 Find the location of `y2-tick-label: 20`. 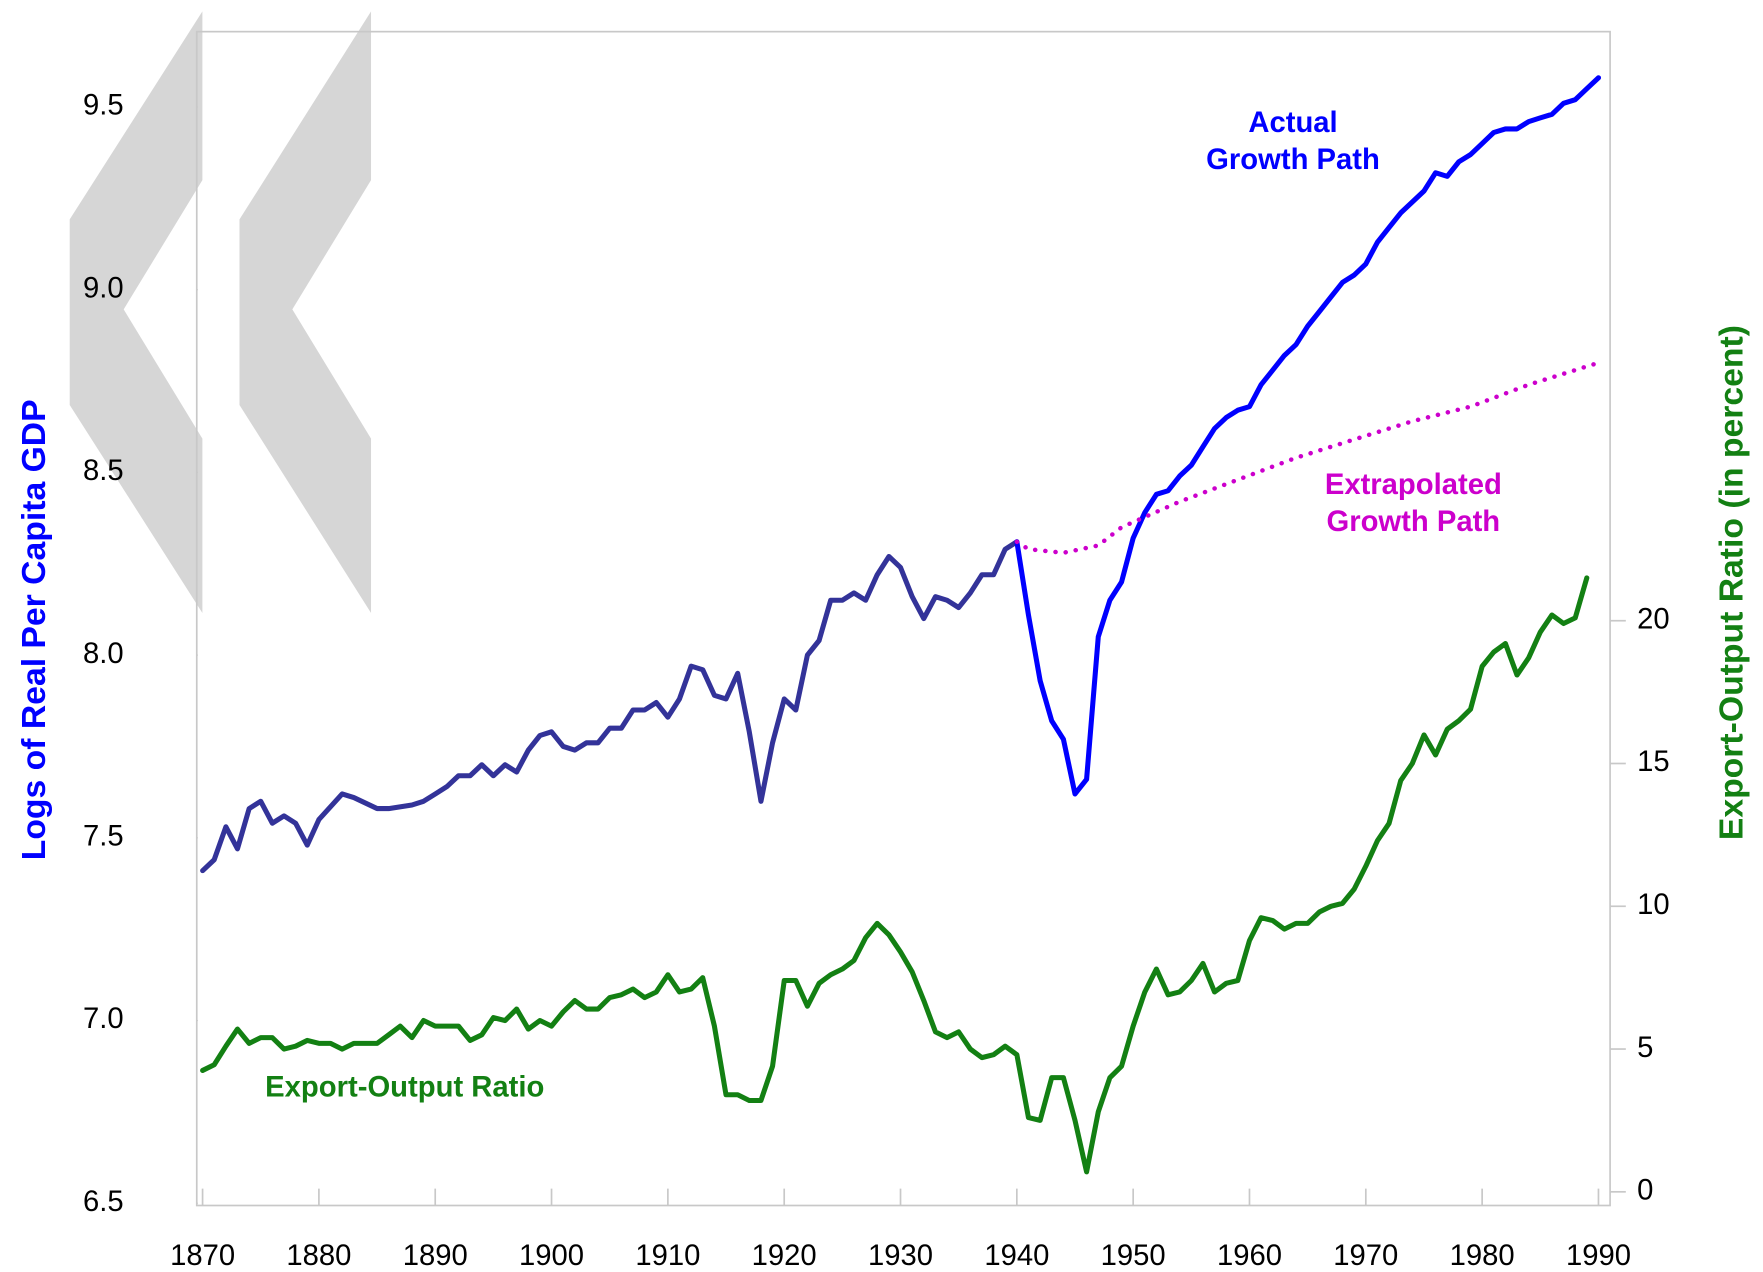

y2-tick-label: 20 is located at coordinates (1653, 619).